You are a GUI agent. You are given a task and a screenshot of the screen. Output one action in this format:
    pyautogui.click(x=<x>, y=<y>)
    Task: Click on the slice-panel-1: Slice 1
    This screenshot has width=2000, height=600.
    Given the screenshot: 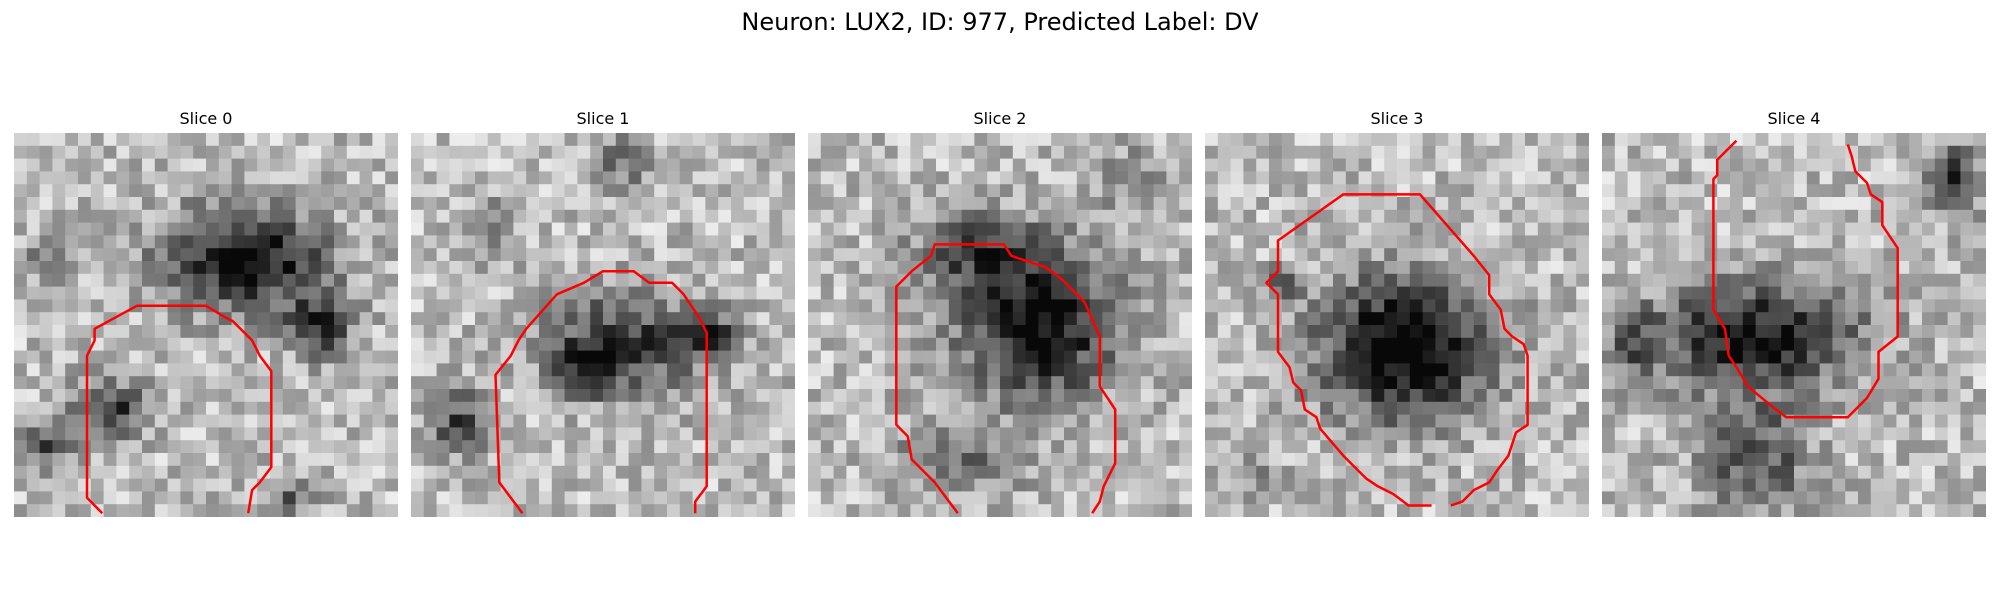 What is the action you would take?
    pyautogui.click(x=603, y=312)
    